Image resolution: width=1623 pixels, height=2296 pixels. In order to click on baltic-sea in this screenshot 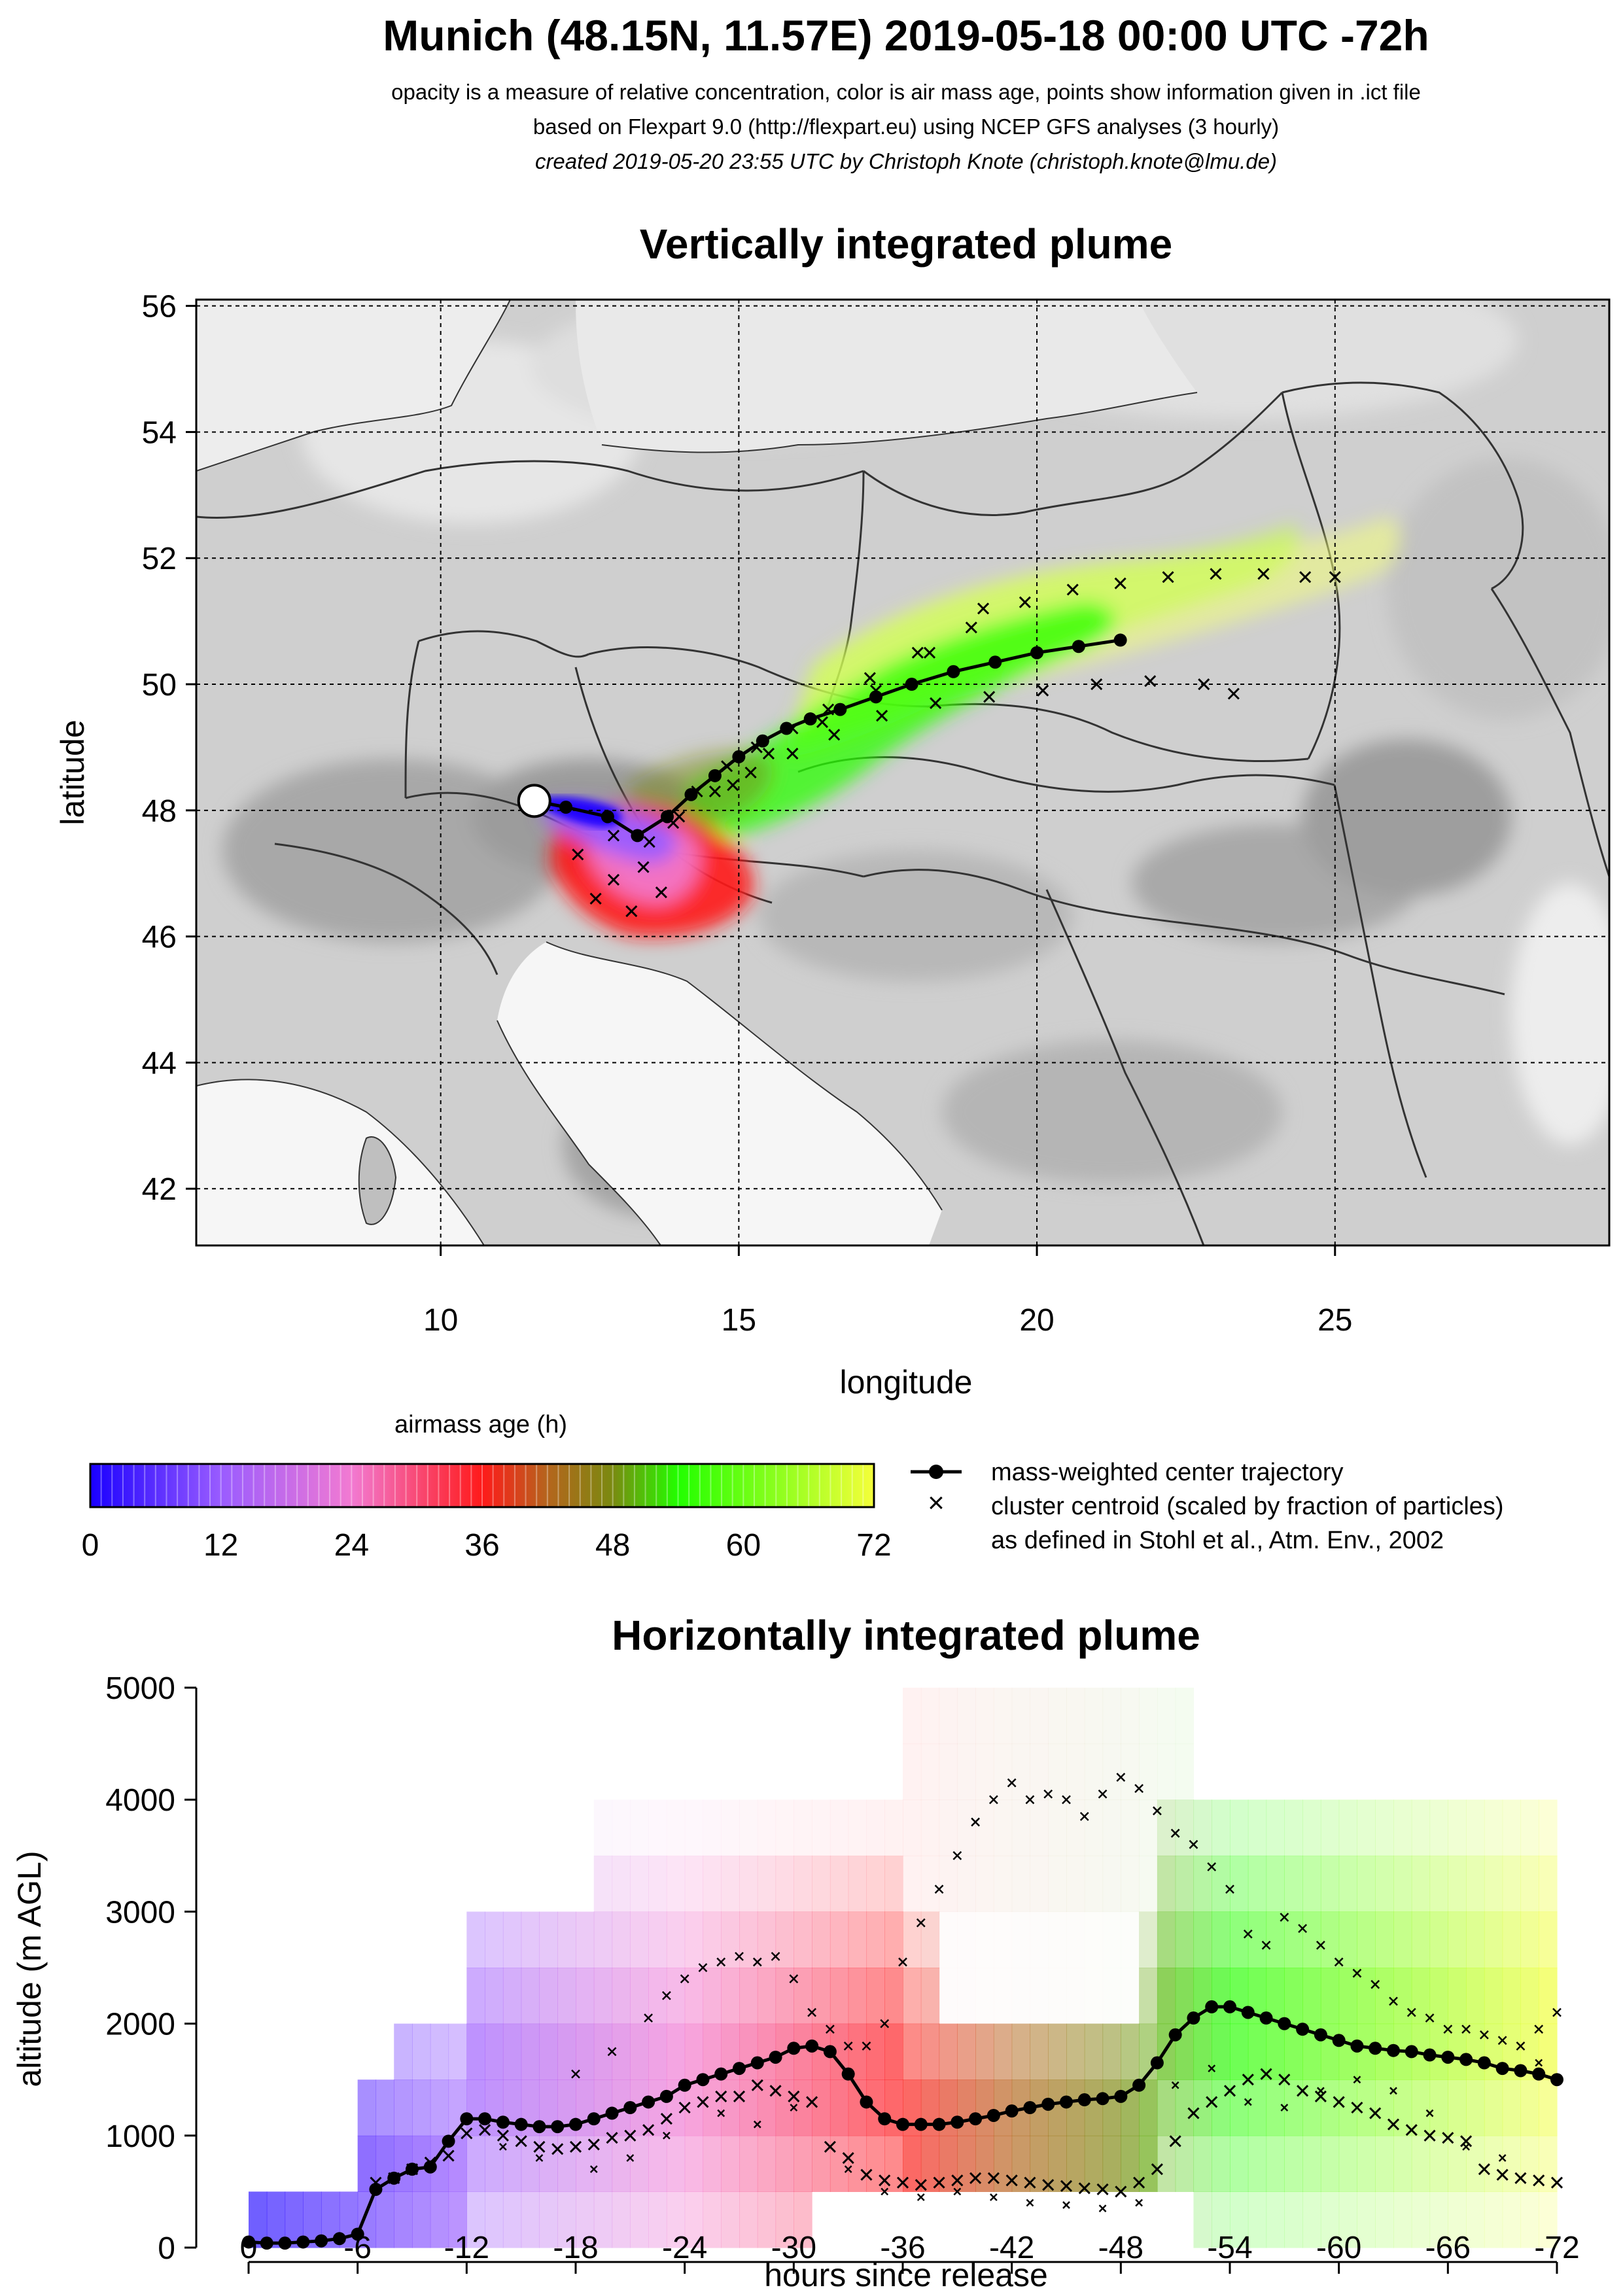, I will do `click(887, 376)`.